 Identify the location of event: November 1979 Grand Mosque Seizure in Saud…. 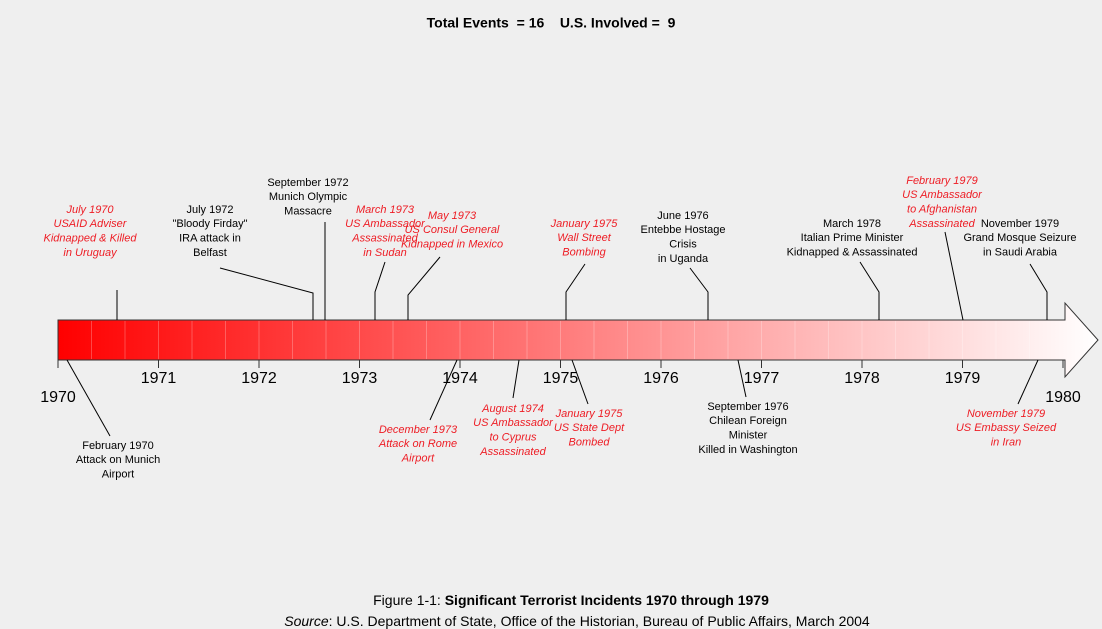
(1019, 238).